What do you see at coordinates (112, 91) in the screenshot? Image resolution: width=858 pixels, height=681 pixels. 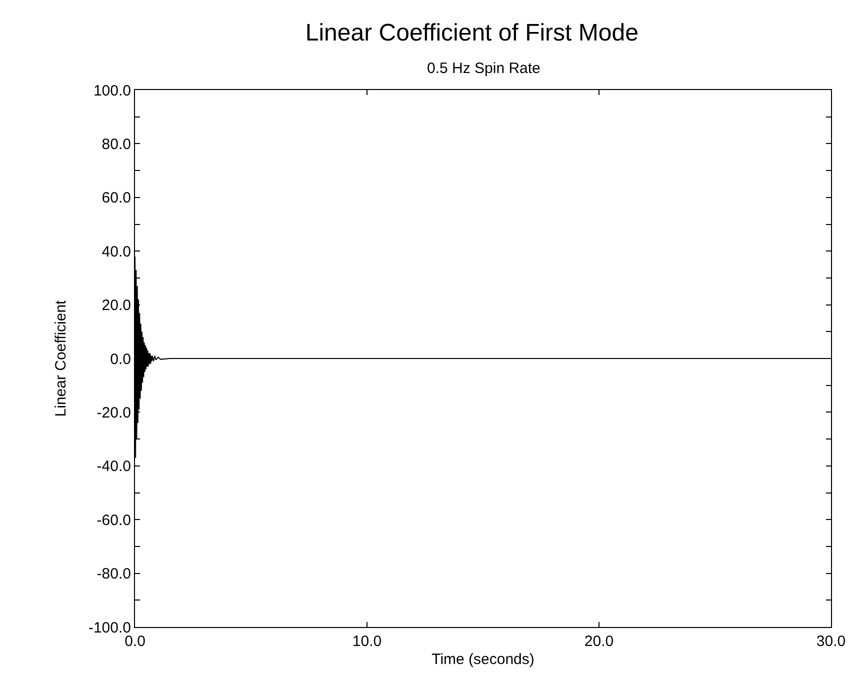 I see `y-tick-label: 100.0` at bounding box center [112, 91].